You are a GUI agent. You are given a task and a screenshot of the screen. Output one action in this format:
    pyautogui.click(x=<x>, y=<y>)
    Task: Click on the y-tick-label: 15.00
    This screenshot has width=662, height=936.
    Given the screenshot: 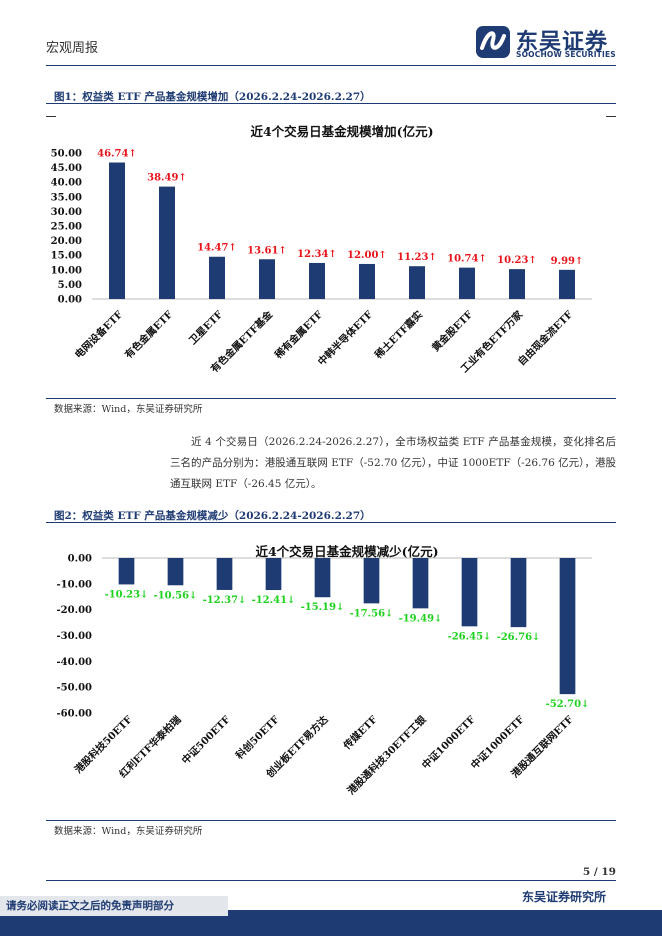 What is the action you would take?
    pyautogui.click(x=66, y=256)
    